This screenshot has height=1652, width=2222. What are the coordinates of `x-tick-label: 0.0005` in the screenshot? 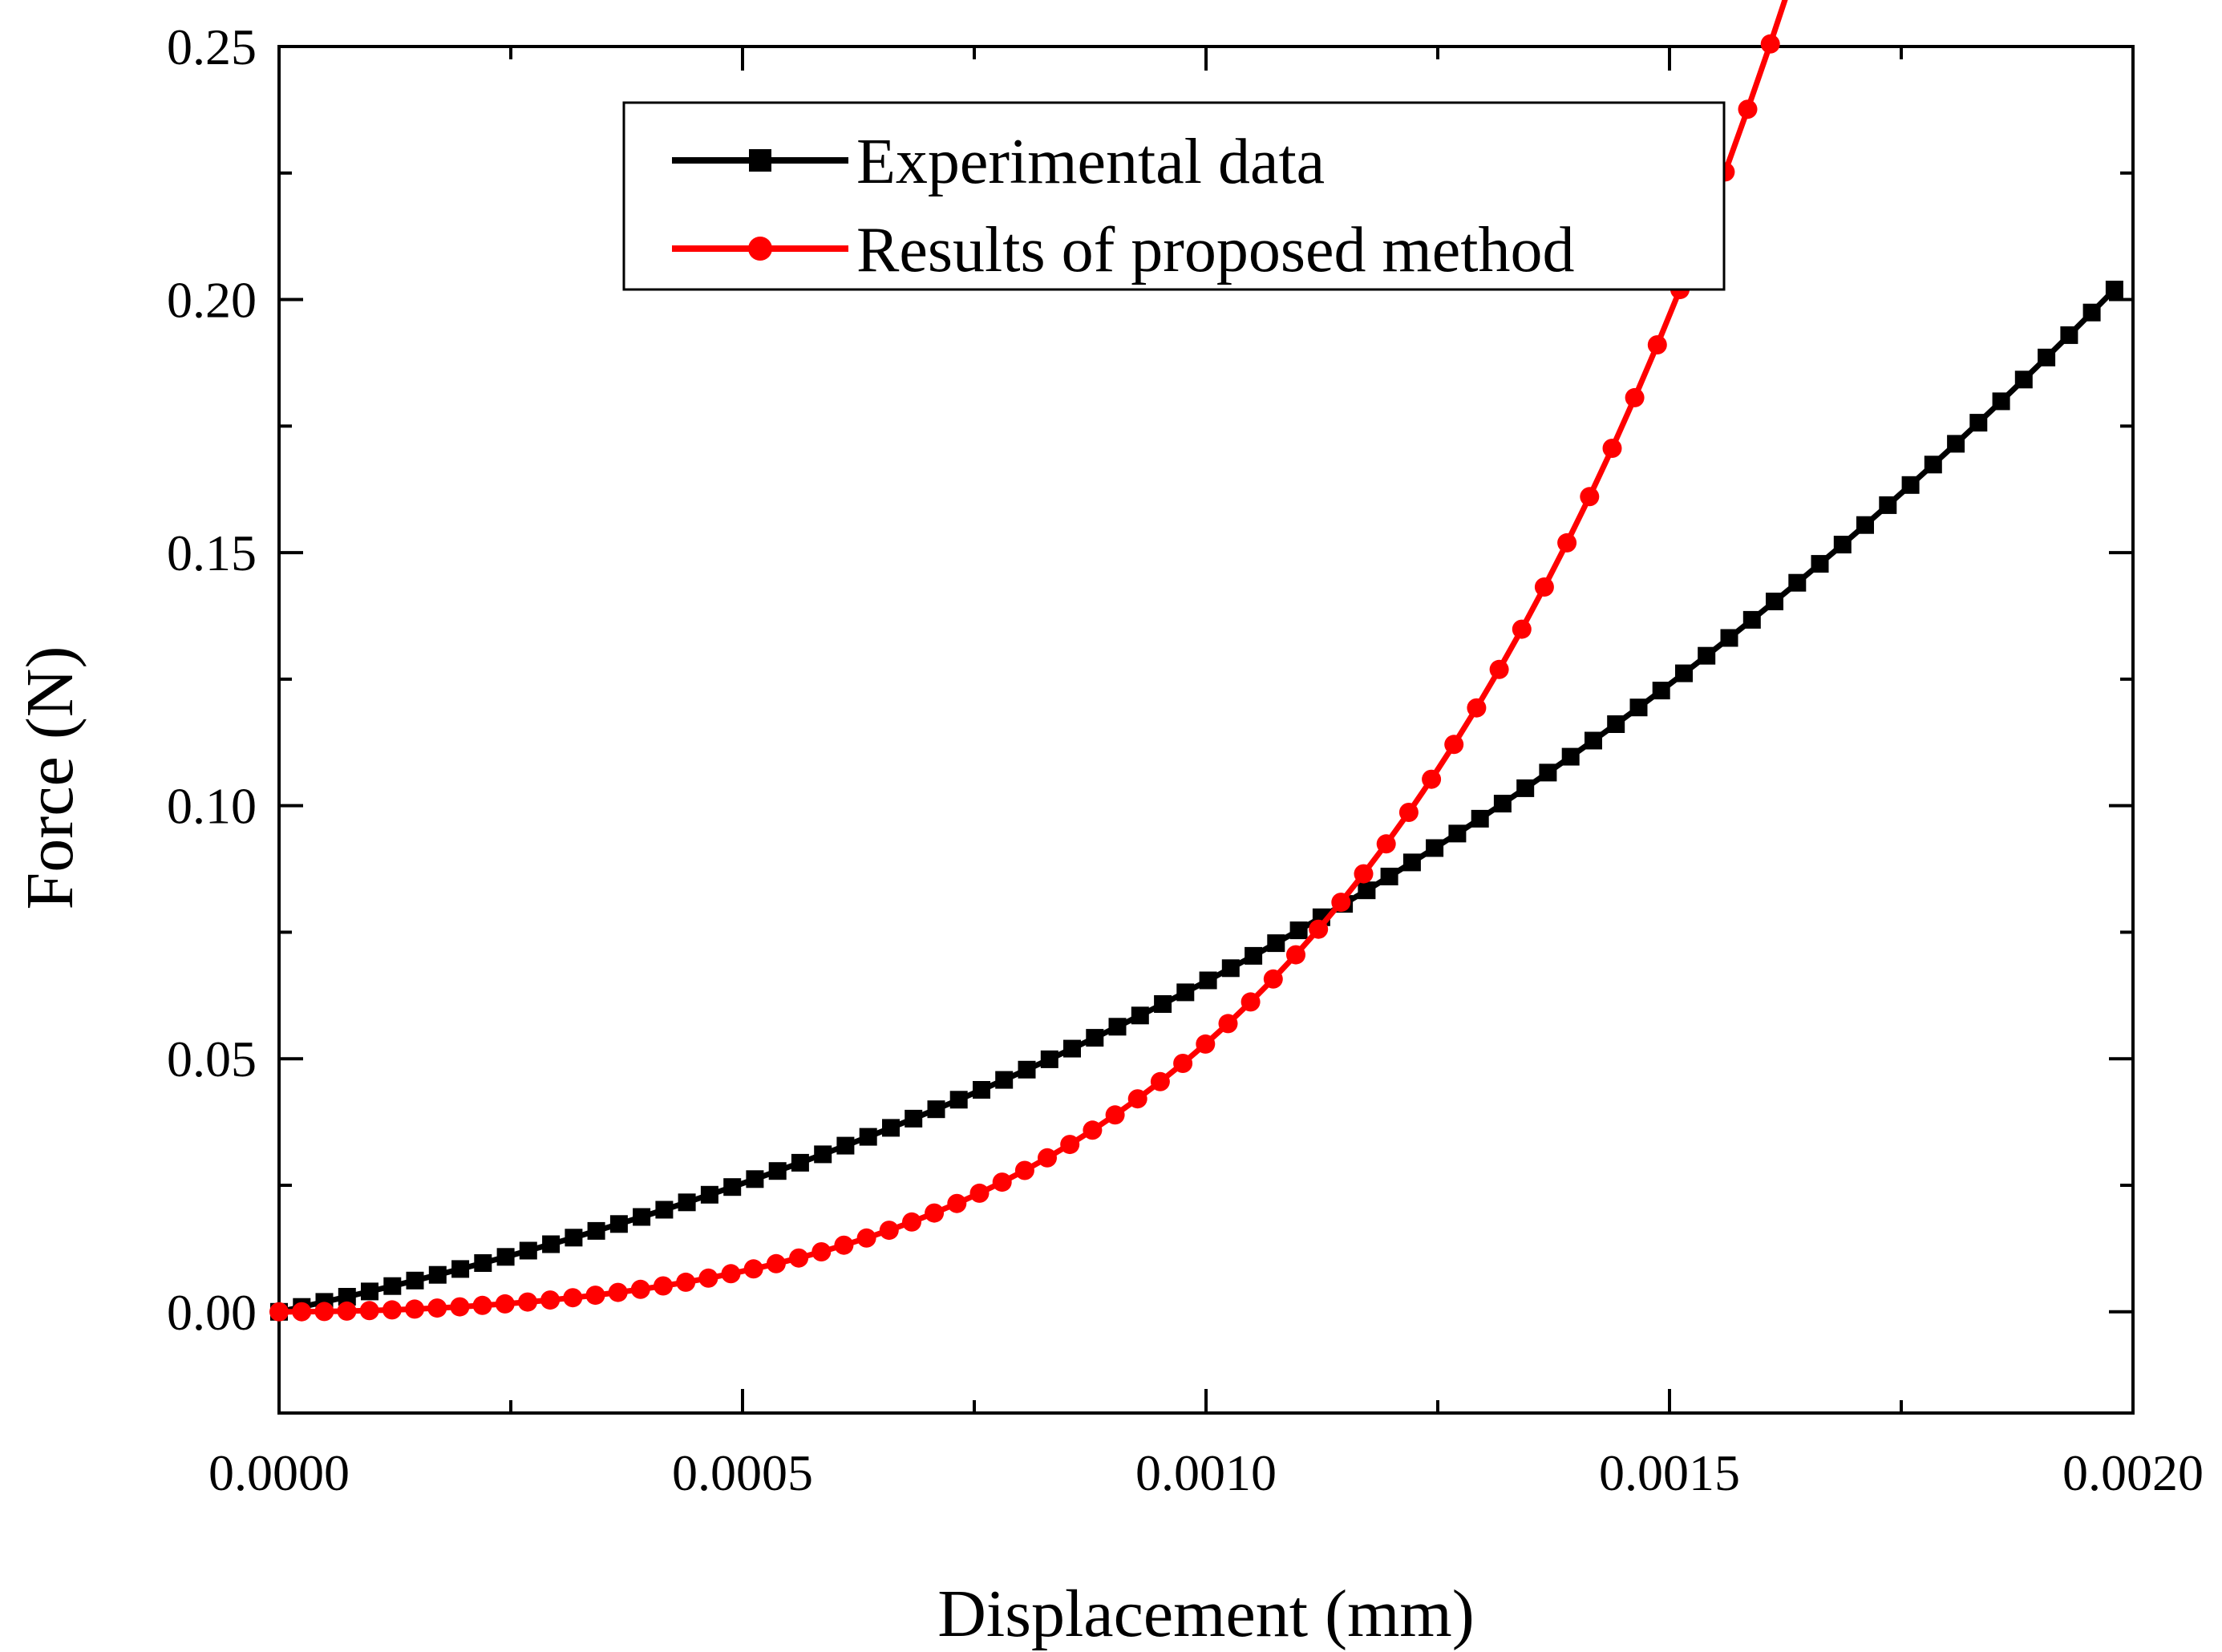 It's located at (742, 1472).